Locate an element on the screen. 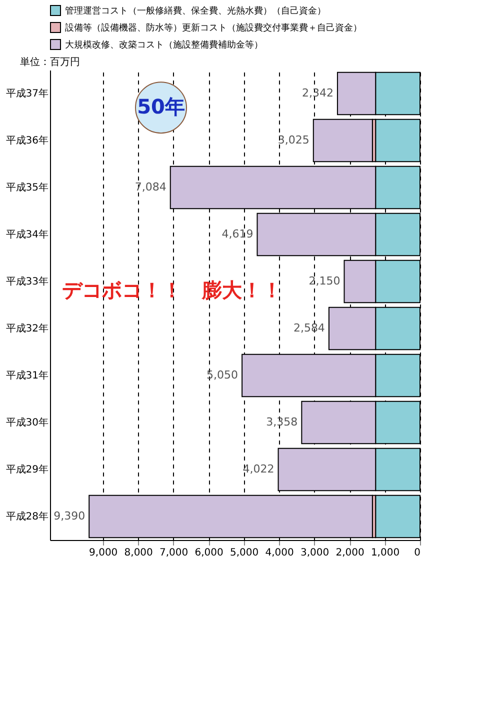  annotation: デコボコ！！ 膨大！！ is located at coordinates (172, 290).